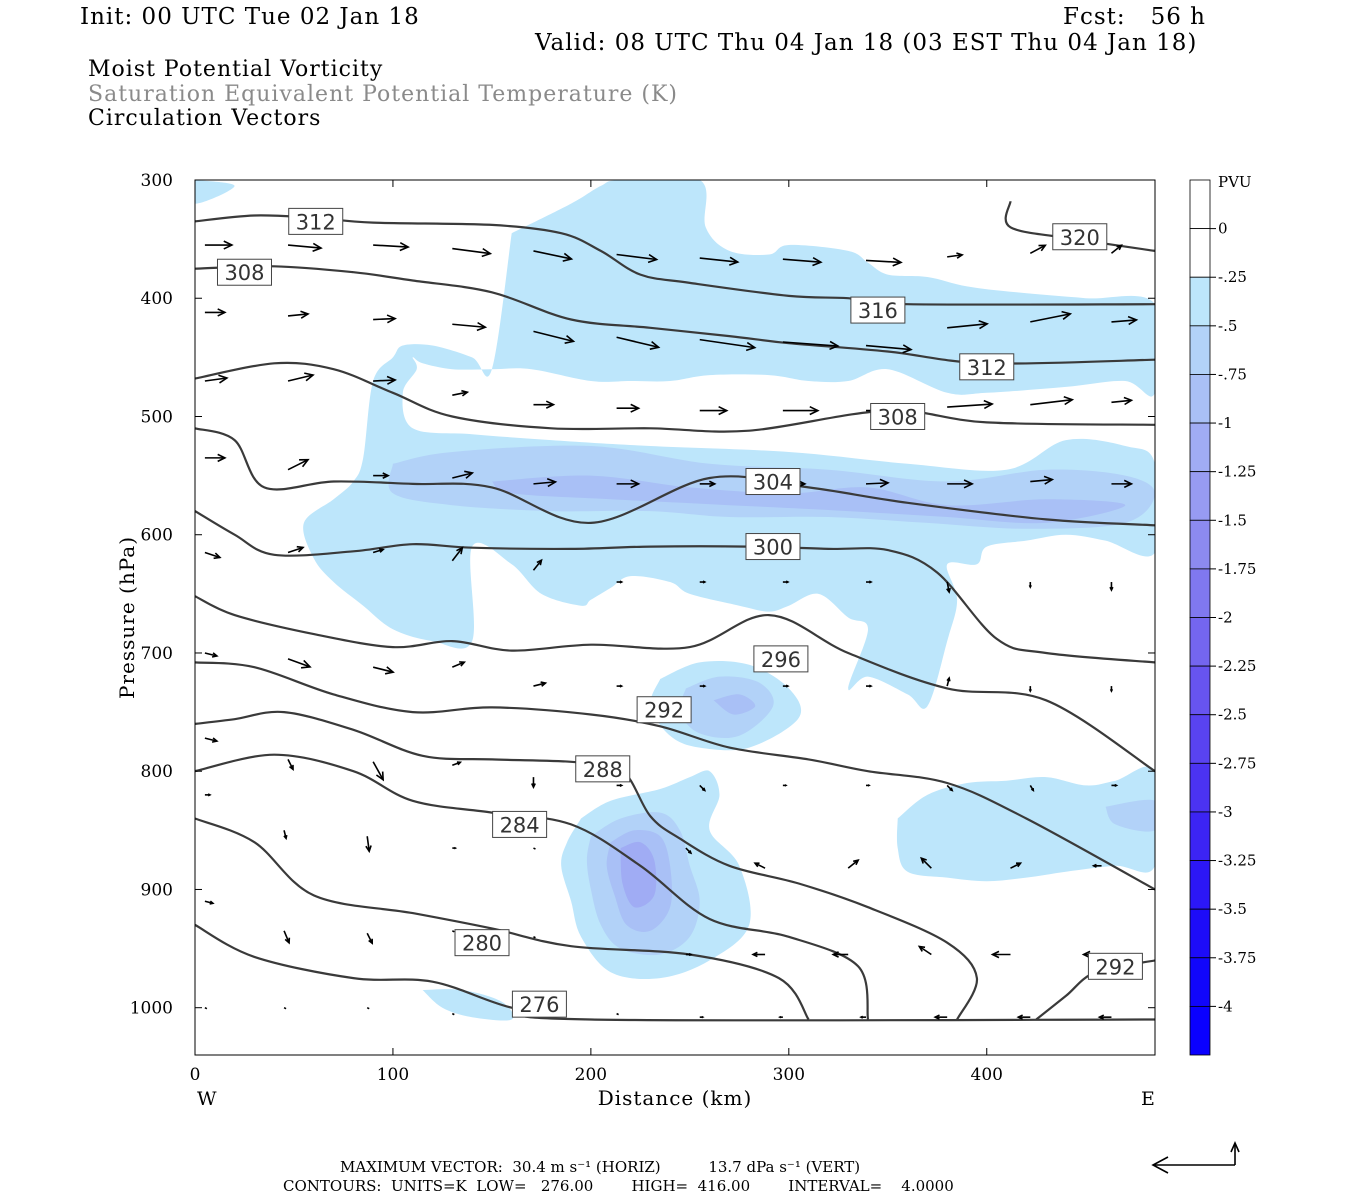 The height and width of the screenshot is (1200, 1350). What do you see at coordinates (482, 943) in the screenshot?
I see `contour-label-280-12: 280` at bounding box center [482, 943].